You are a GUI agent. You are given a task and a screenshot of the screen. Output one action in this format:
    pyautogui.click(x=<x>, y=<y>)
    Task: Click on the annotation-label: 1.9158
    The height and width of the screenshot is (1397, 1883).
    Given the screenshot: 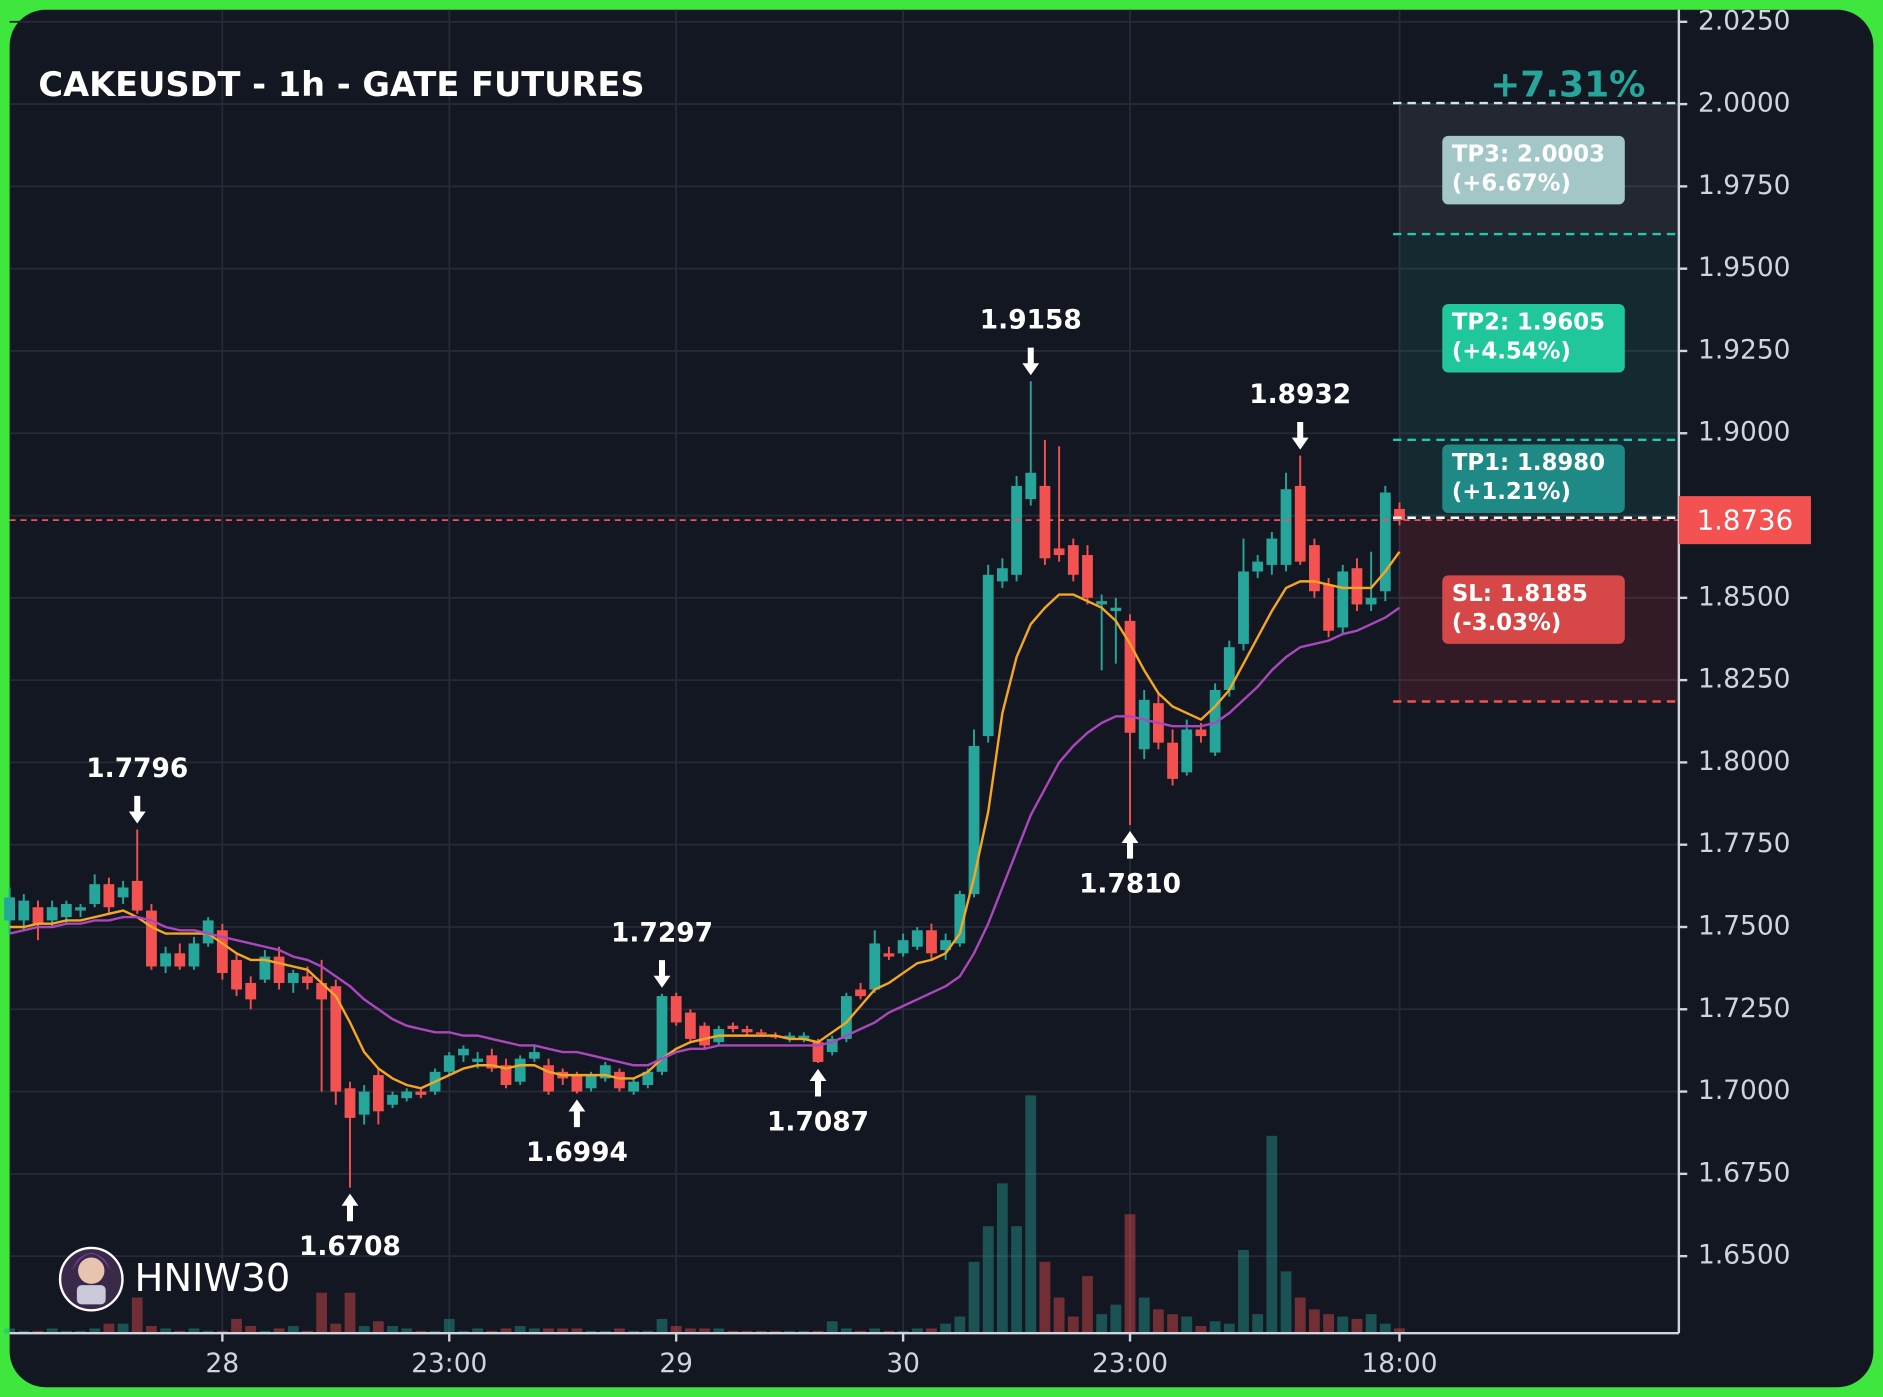 What is the action you would take?
    pyautogui.click(x=1031, y=320)
    